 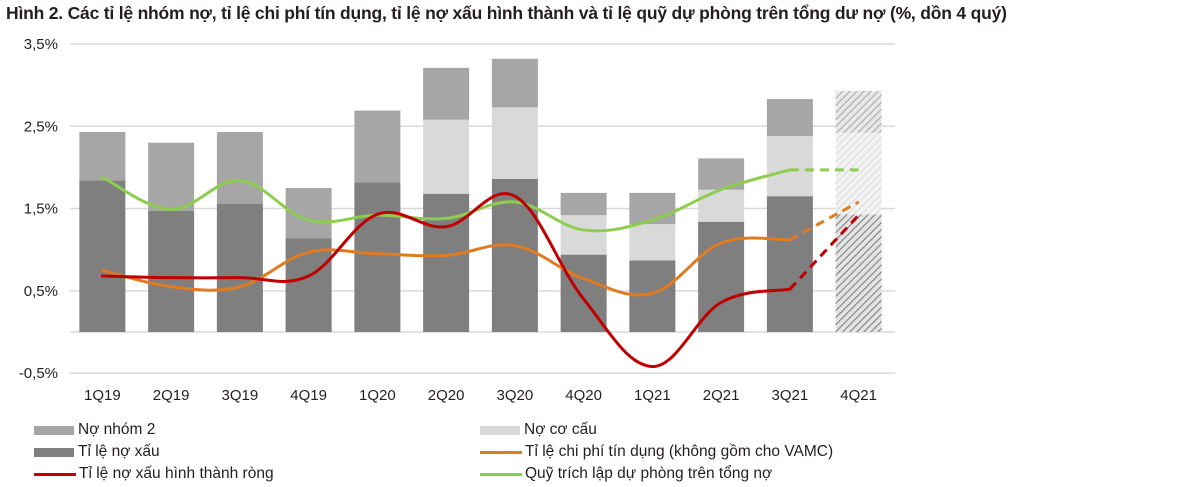 What do you see at coordinates (501, 474) in the screenshot?
I see `legend-line-quy-du-phong` at bounding box center [501, 474].